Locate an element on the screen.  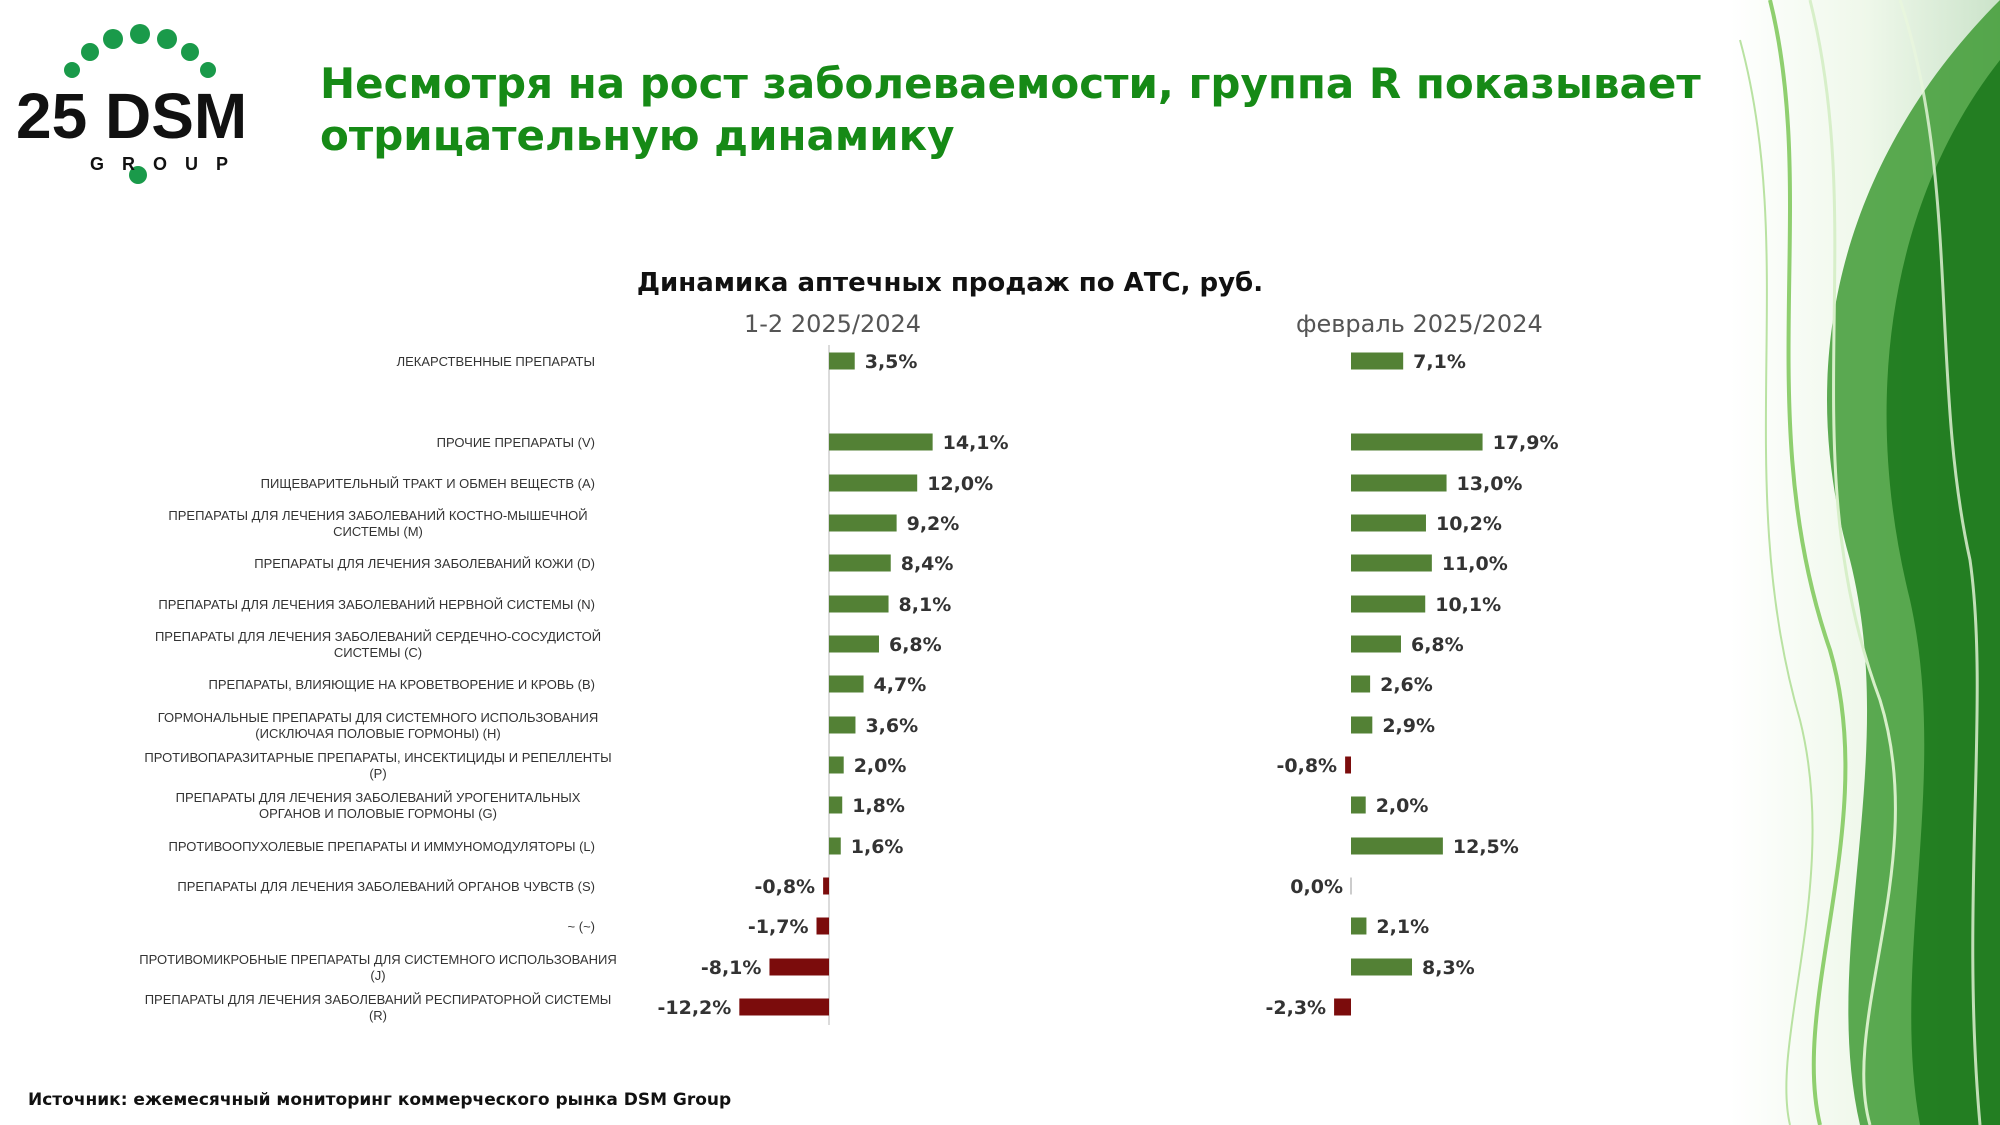
data-label: 13,0% is located at coordinates (1490, 484).